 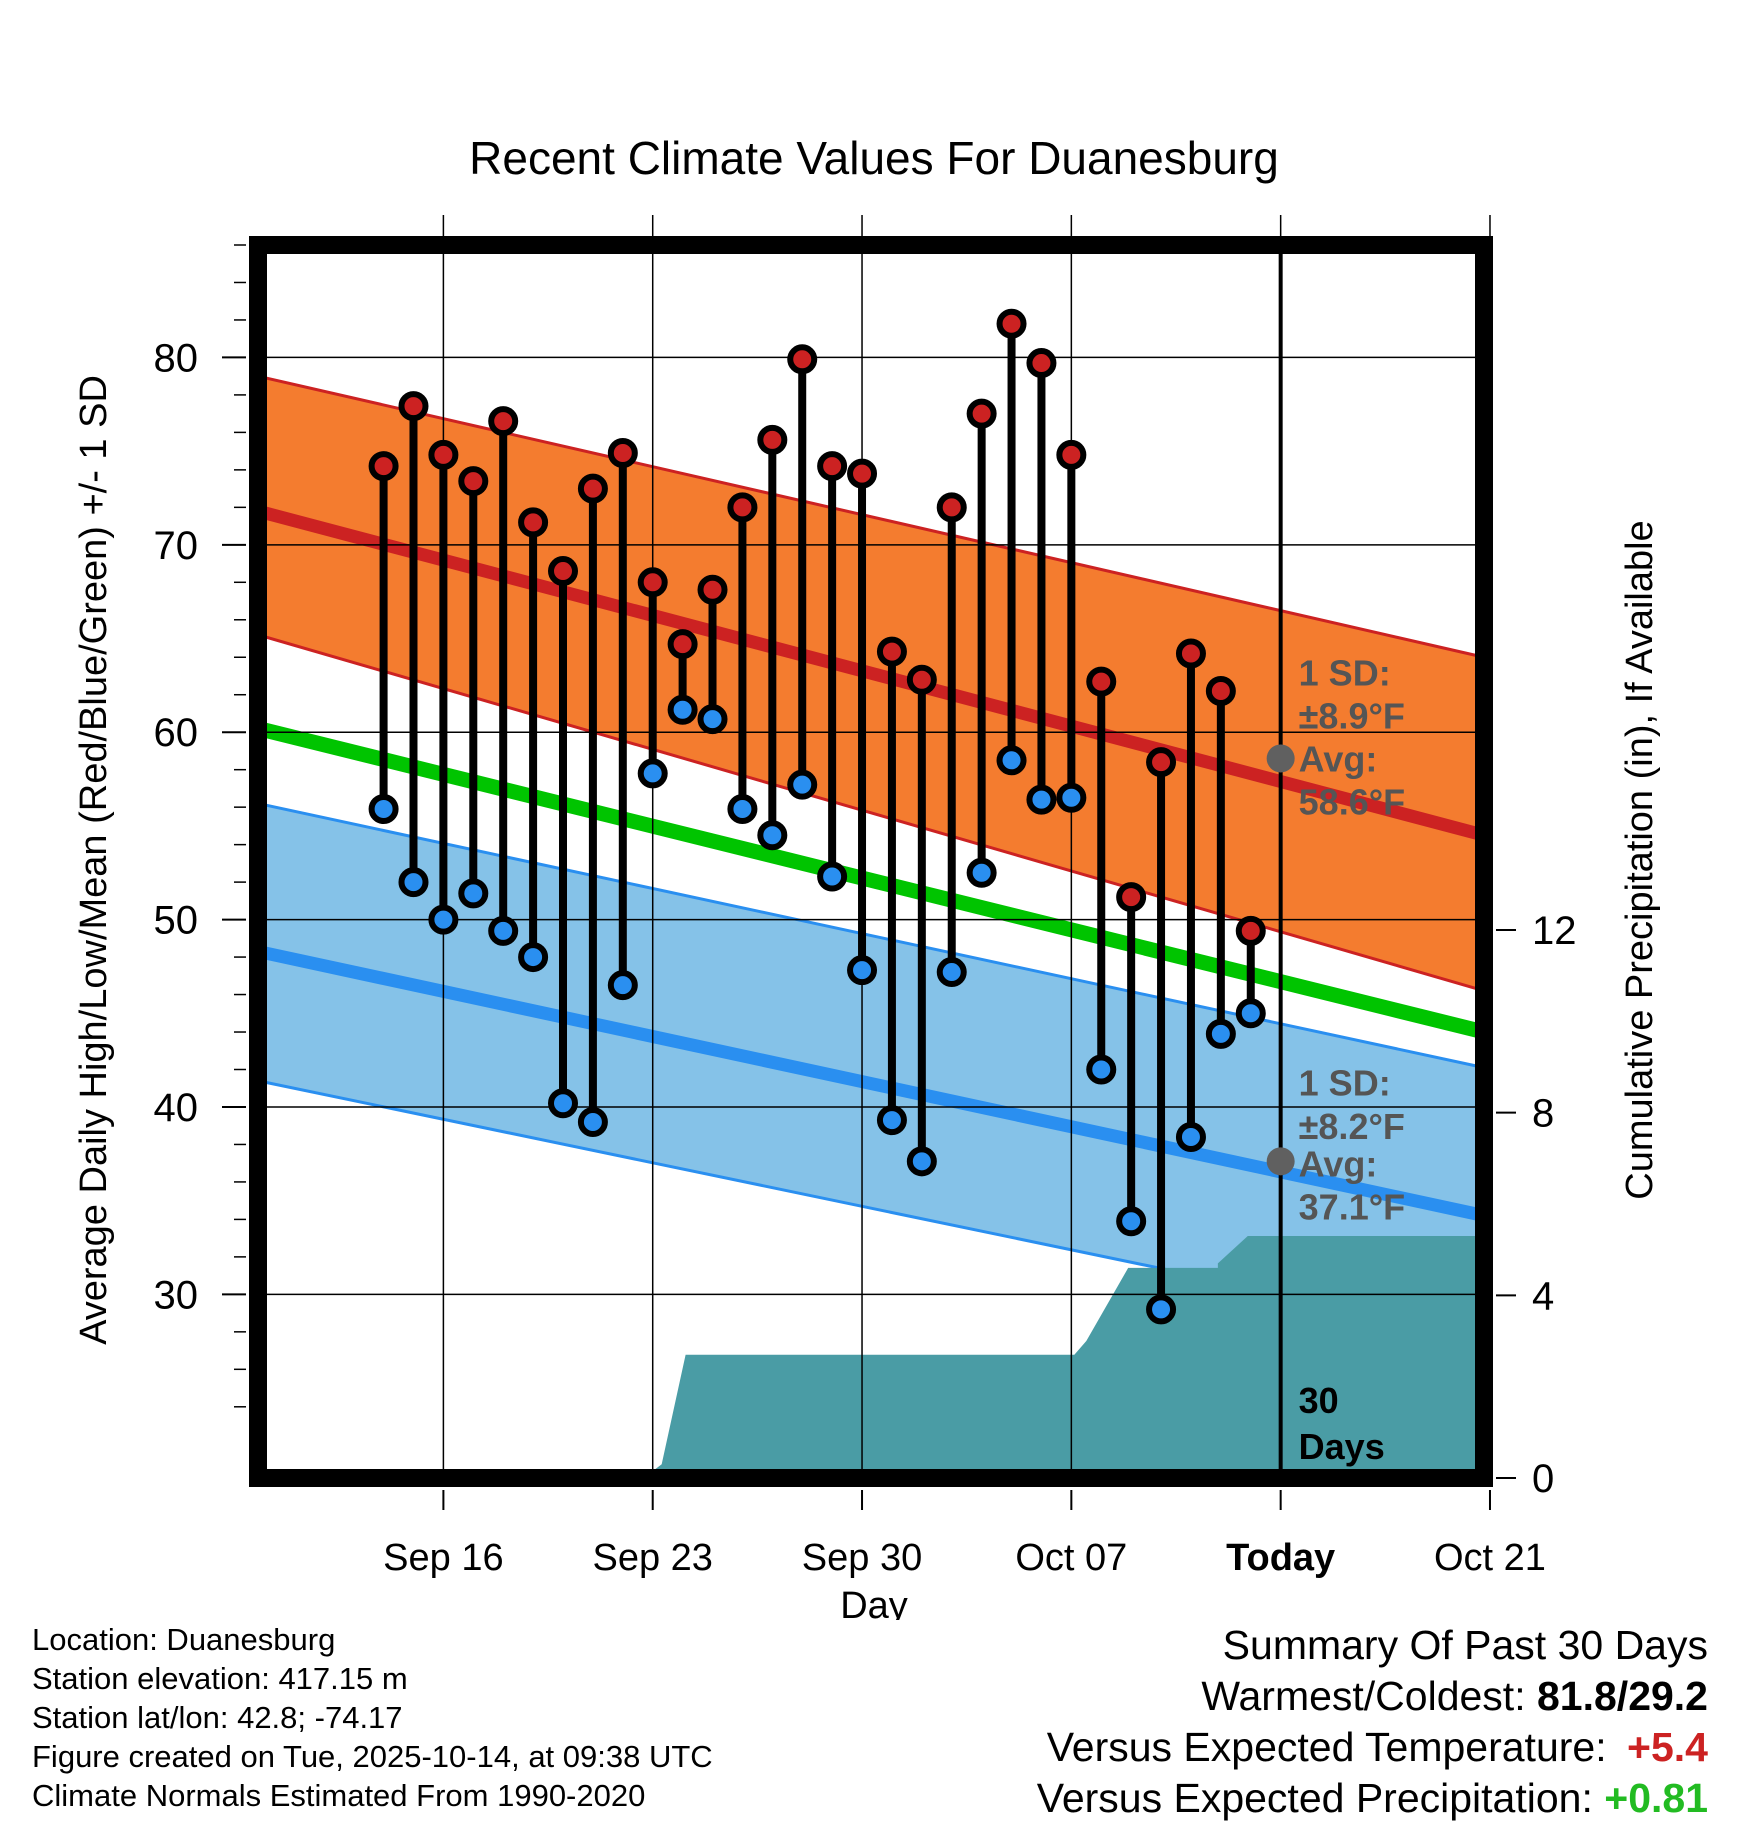 What do you see at coordinates (1345, 1083) in the screenshot?
I see `annotation-2-top: 1 SD:` at bounding box center [1345, 1083].